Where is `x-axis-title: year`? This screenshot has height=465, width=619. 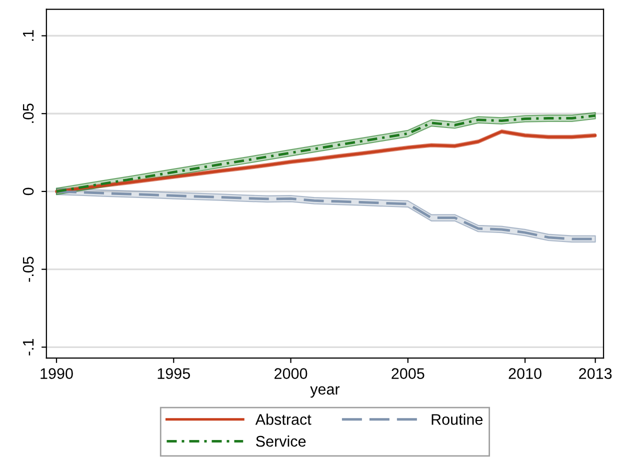 x-axis-title: year is located at coordinates (325, 392).